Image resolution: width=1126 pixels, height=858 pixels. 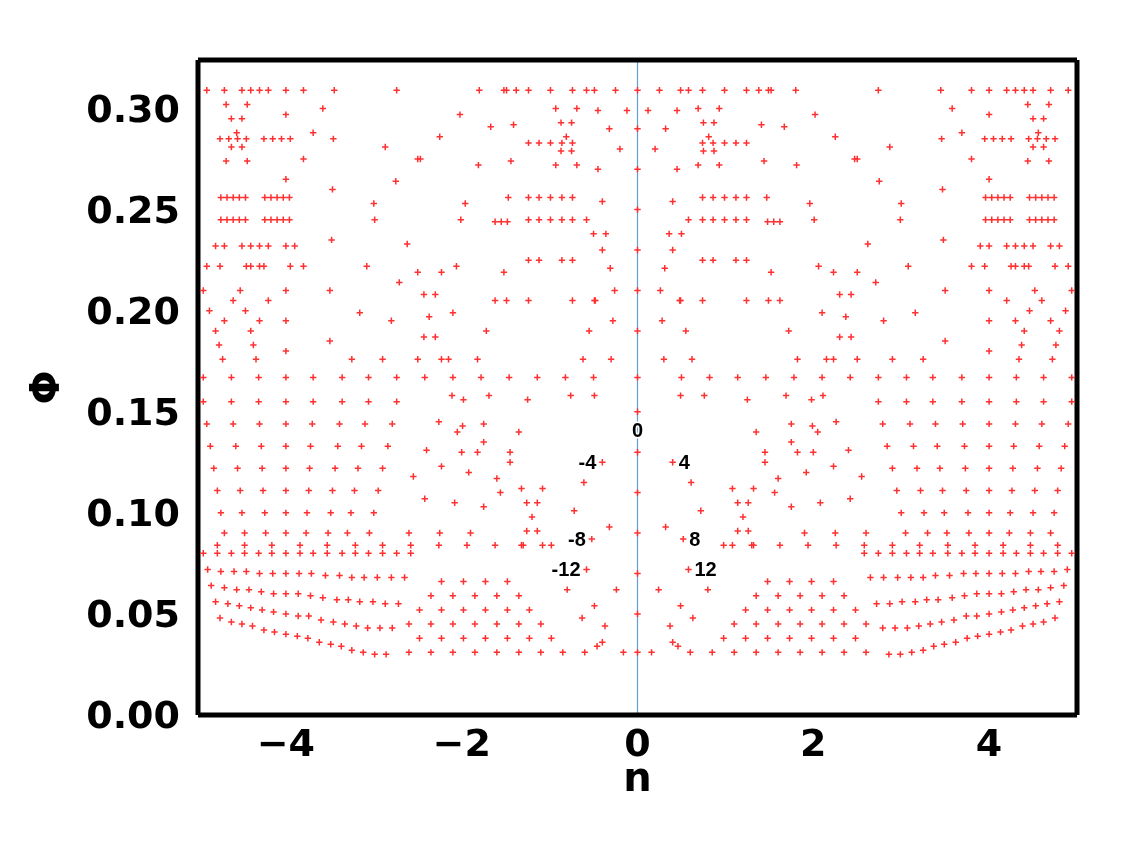 I want to click on y-tick-label: 0.00, so click(x=133, y=715).